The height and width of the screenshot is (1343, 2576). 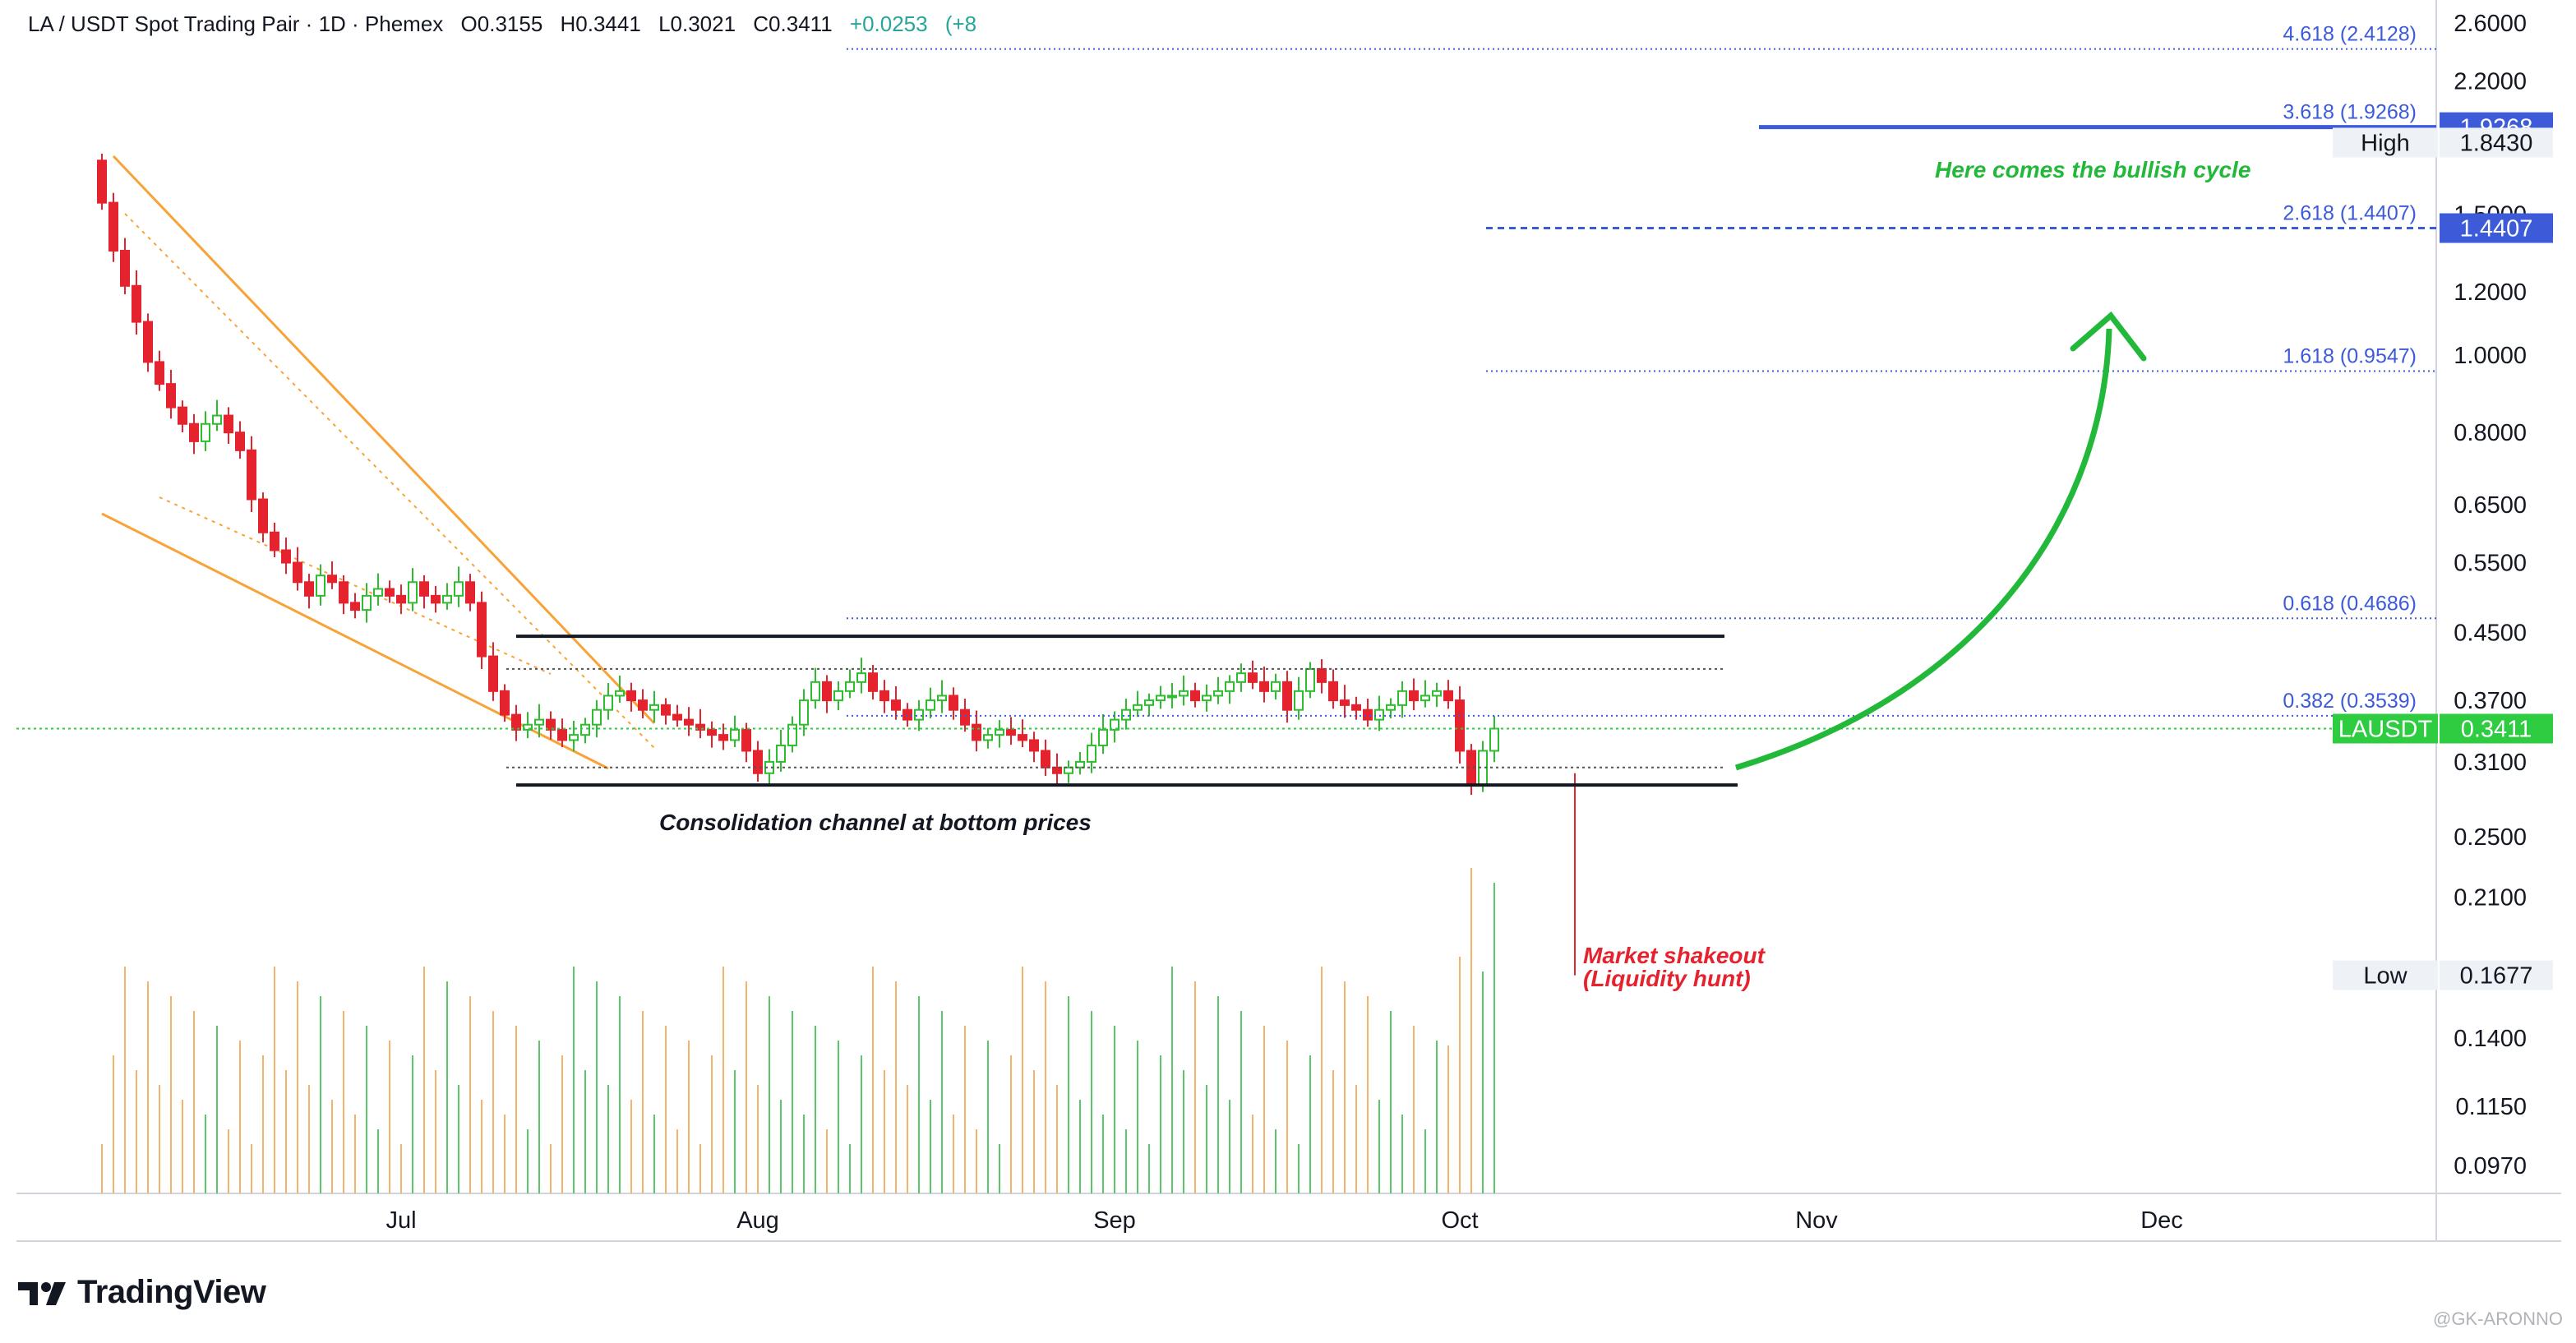 What do you see at coordinates (697, 24) in the screenshot?
I see `low-value: L0.3021` at bounding box center [697, 24].